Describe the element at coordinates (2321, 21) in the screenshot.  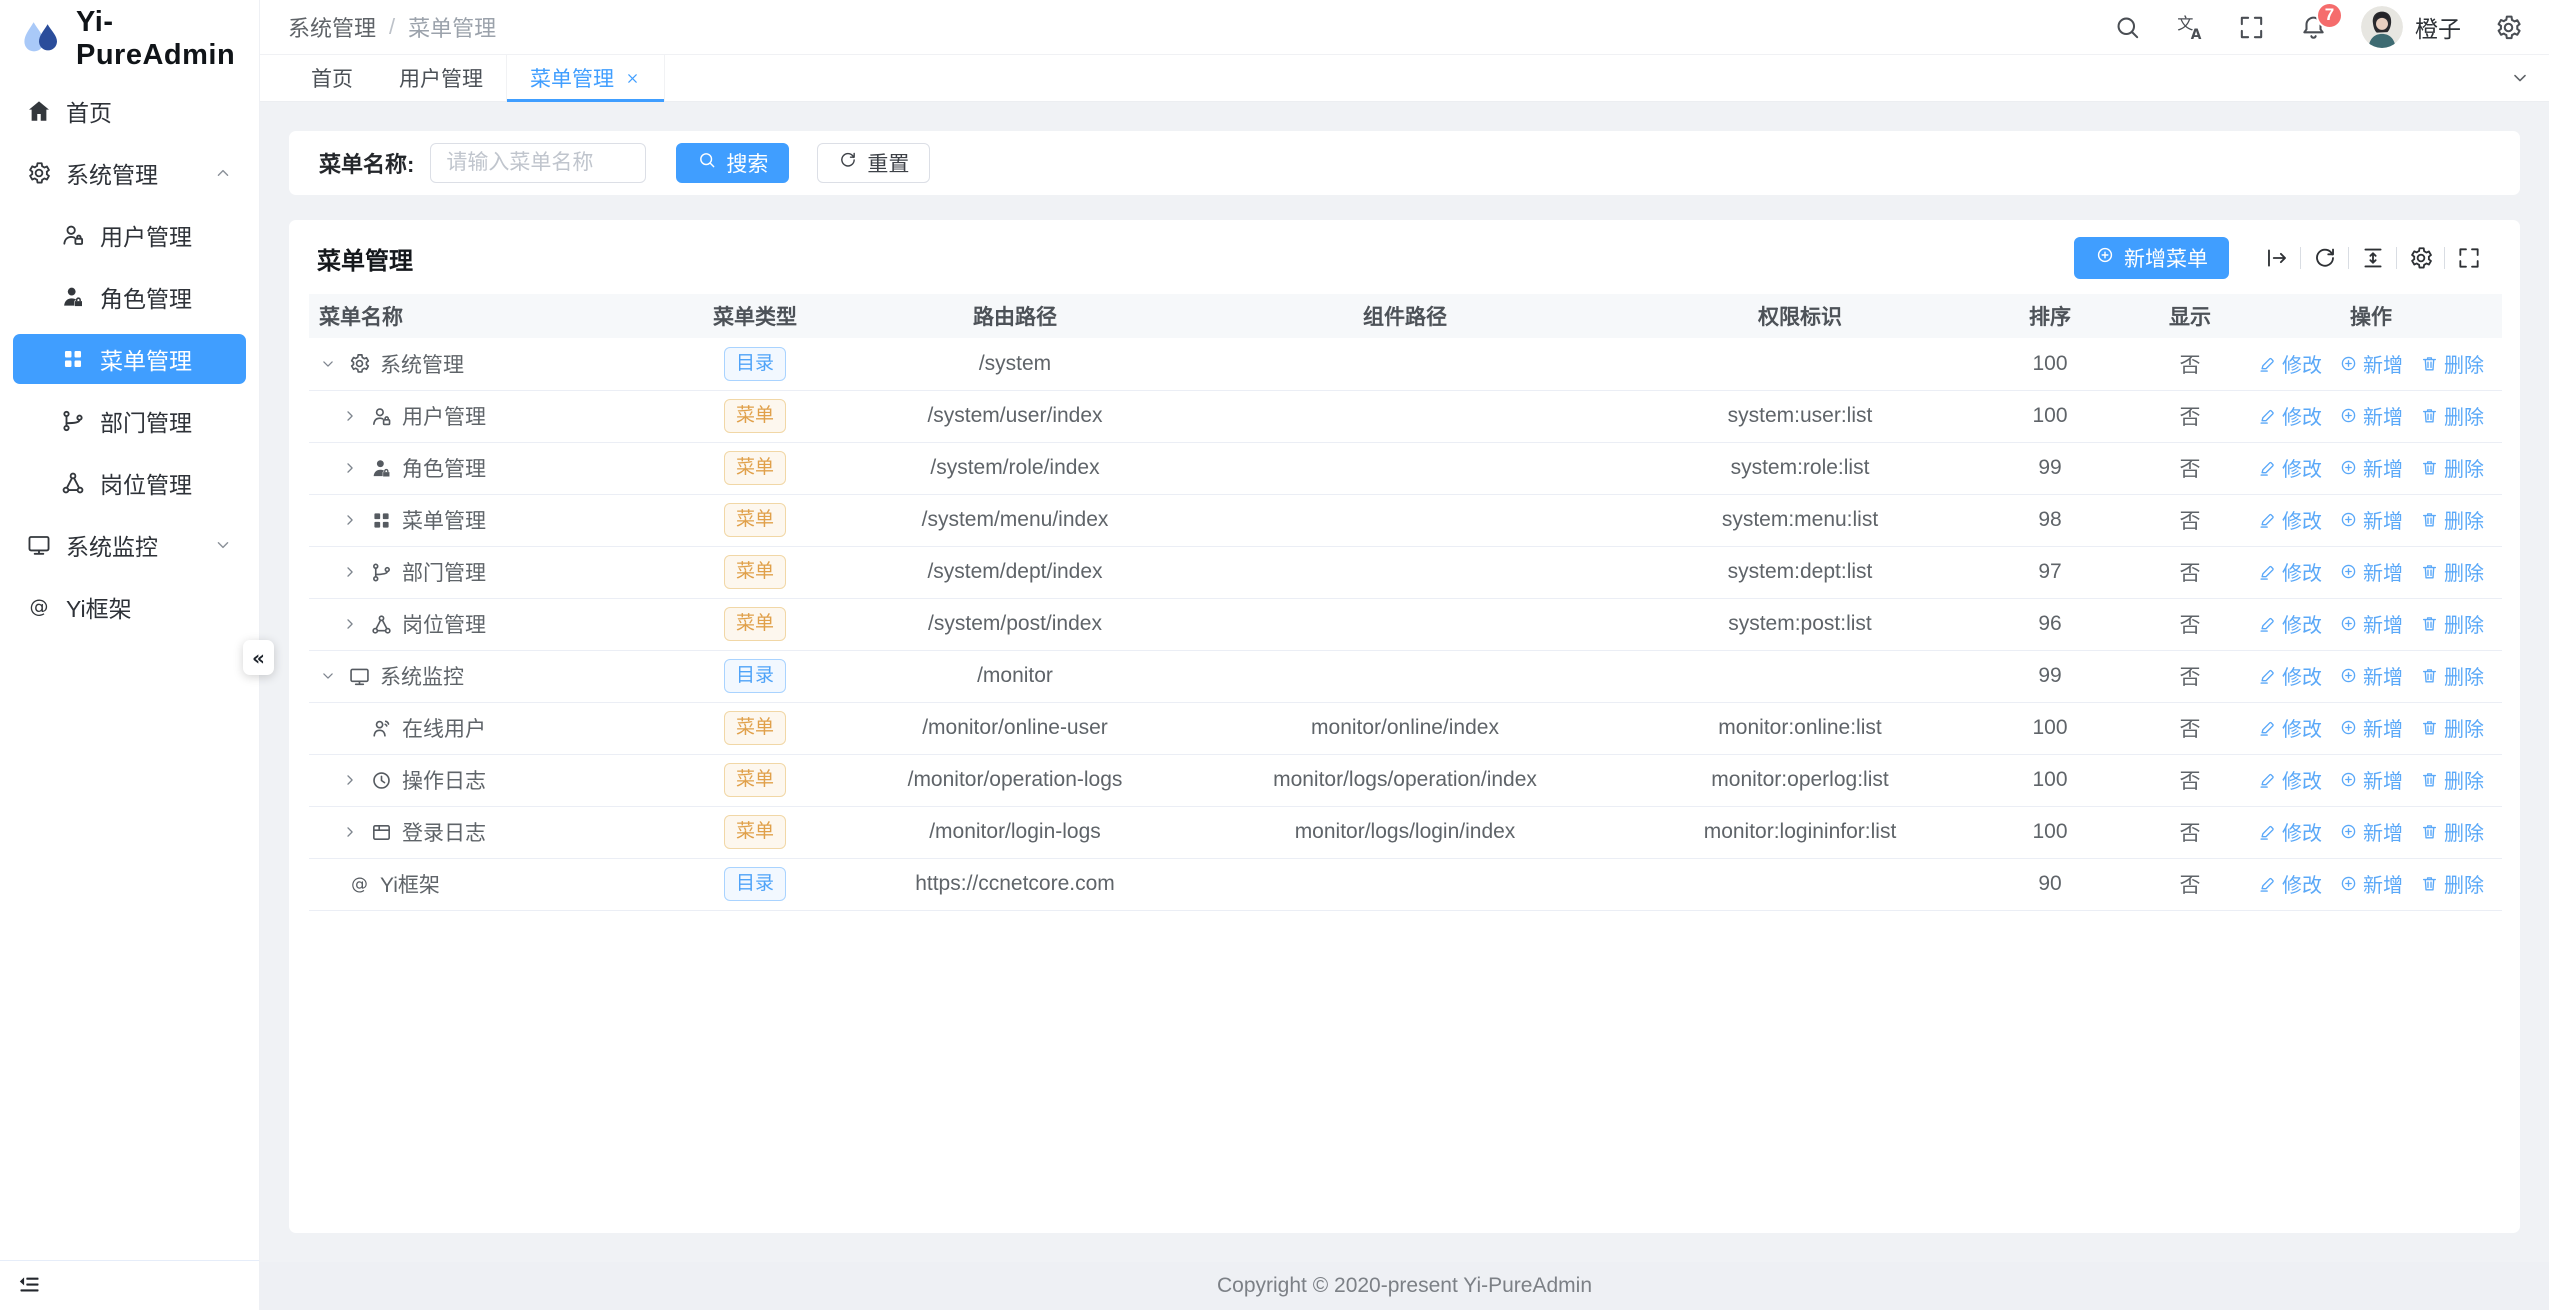
I see `notifications-button: 7` at that location.